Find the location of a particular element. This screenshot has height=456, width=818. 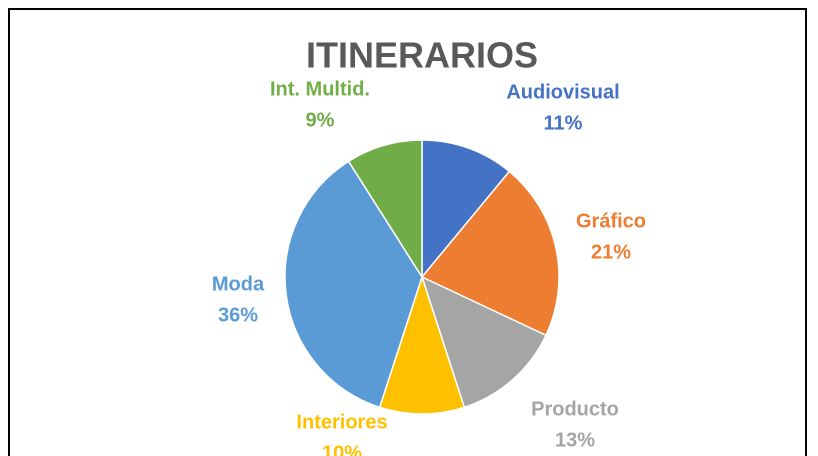

slice-label: Audiovisual is located at coordinates (562, 92).